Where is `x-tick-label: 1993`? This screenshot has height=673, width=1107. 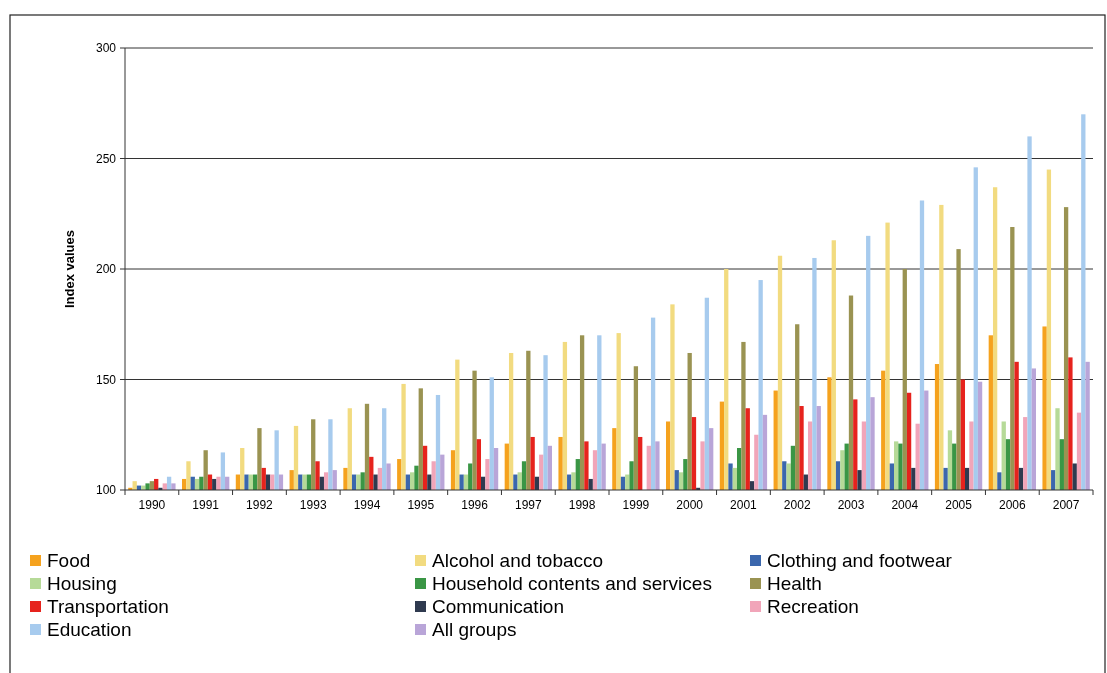
x-tick-label: 1993 is located at coordinates (313, 505).